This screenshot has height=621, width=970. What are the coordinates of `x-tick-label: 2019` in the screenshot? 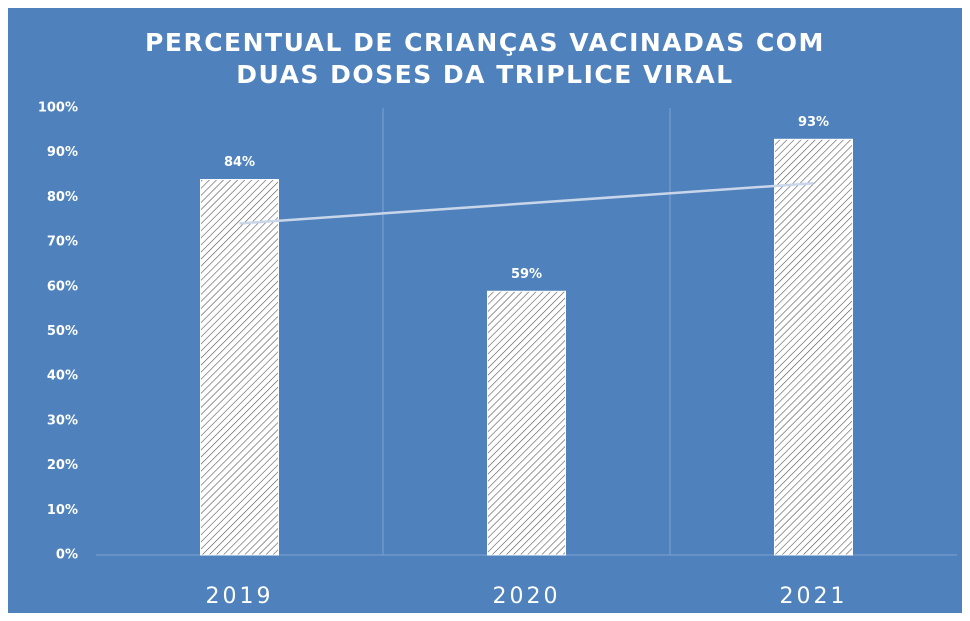 It's located at (240, 596).